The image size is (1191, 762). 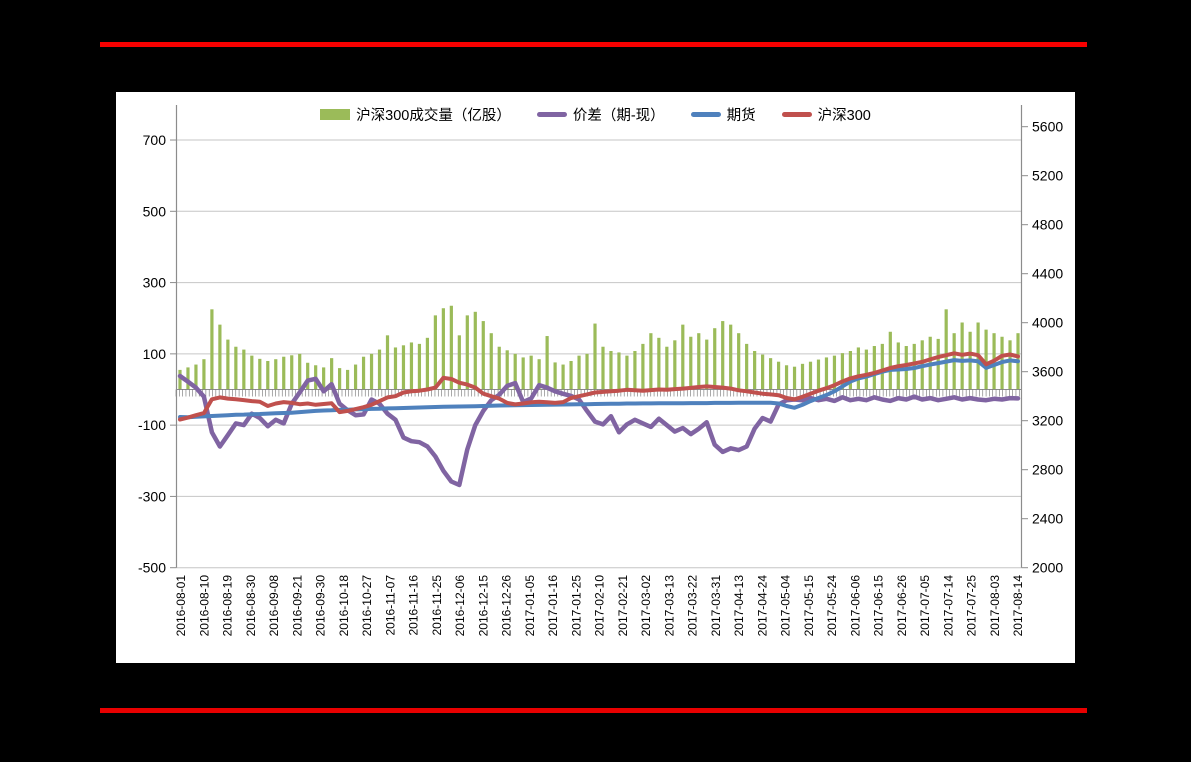 I want to click on date-label: 2017-01-05, so click(x=530, y=606).